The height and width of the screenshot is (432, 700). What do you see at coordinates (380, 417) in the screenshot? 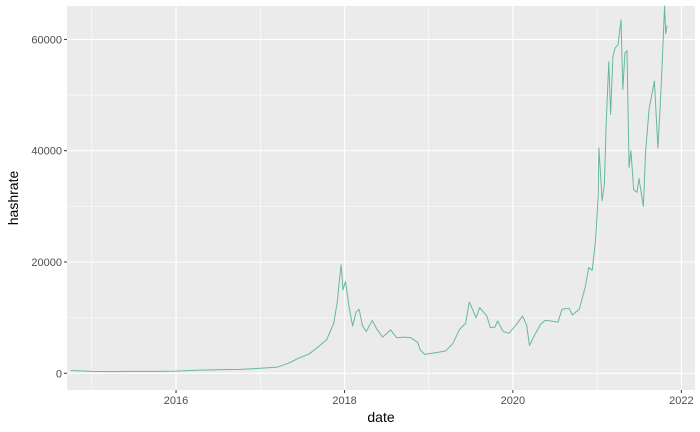
I see `x-axis-title: date` at bounding box center [380, 417].